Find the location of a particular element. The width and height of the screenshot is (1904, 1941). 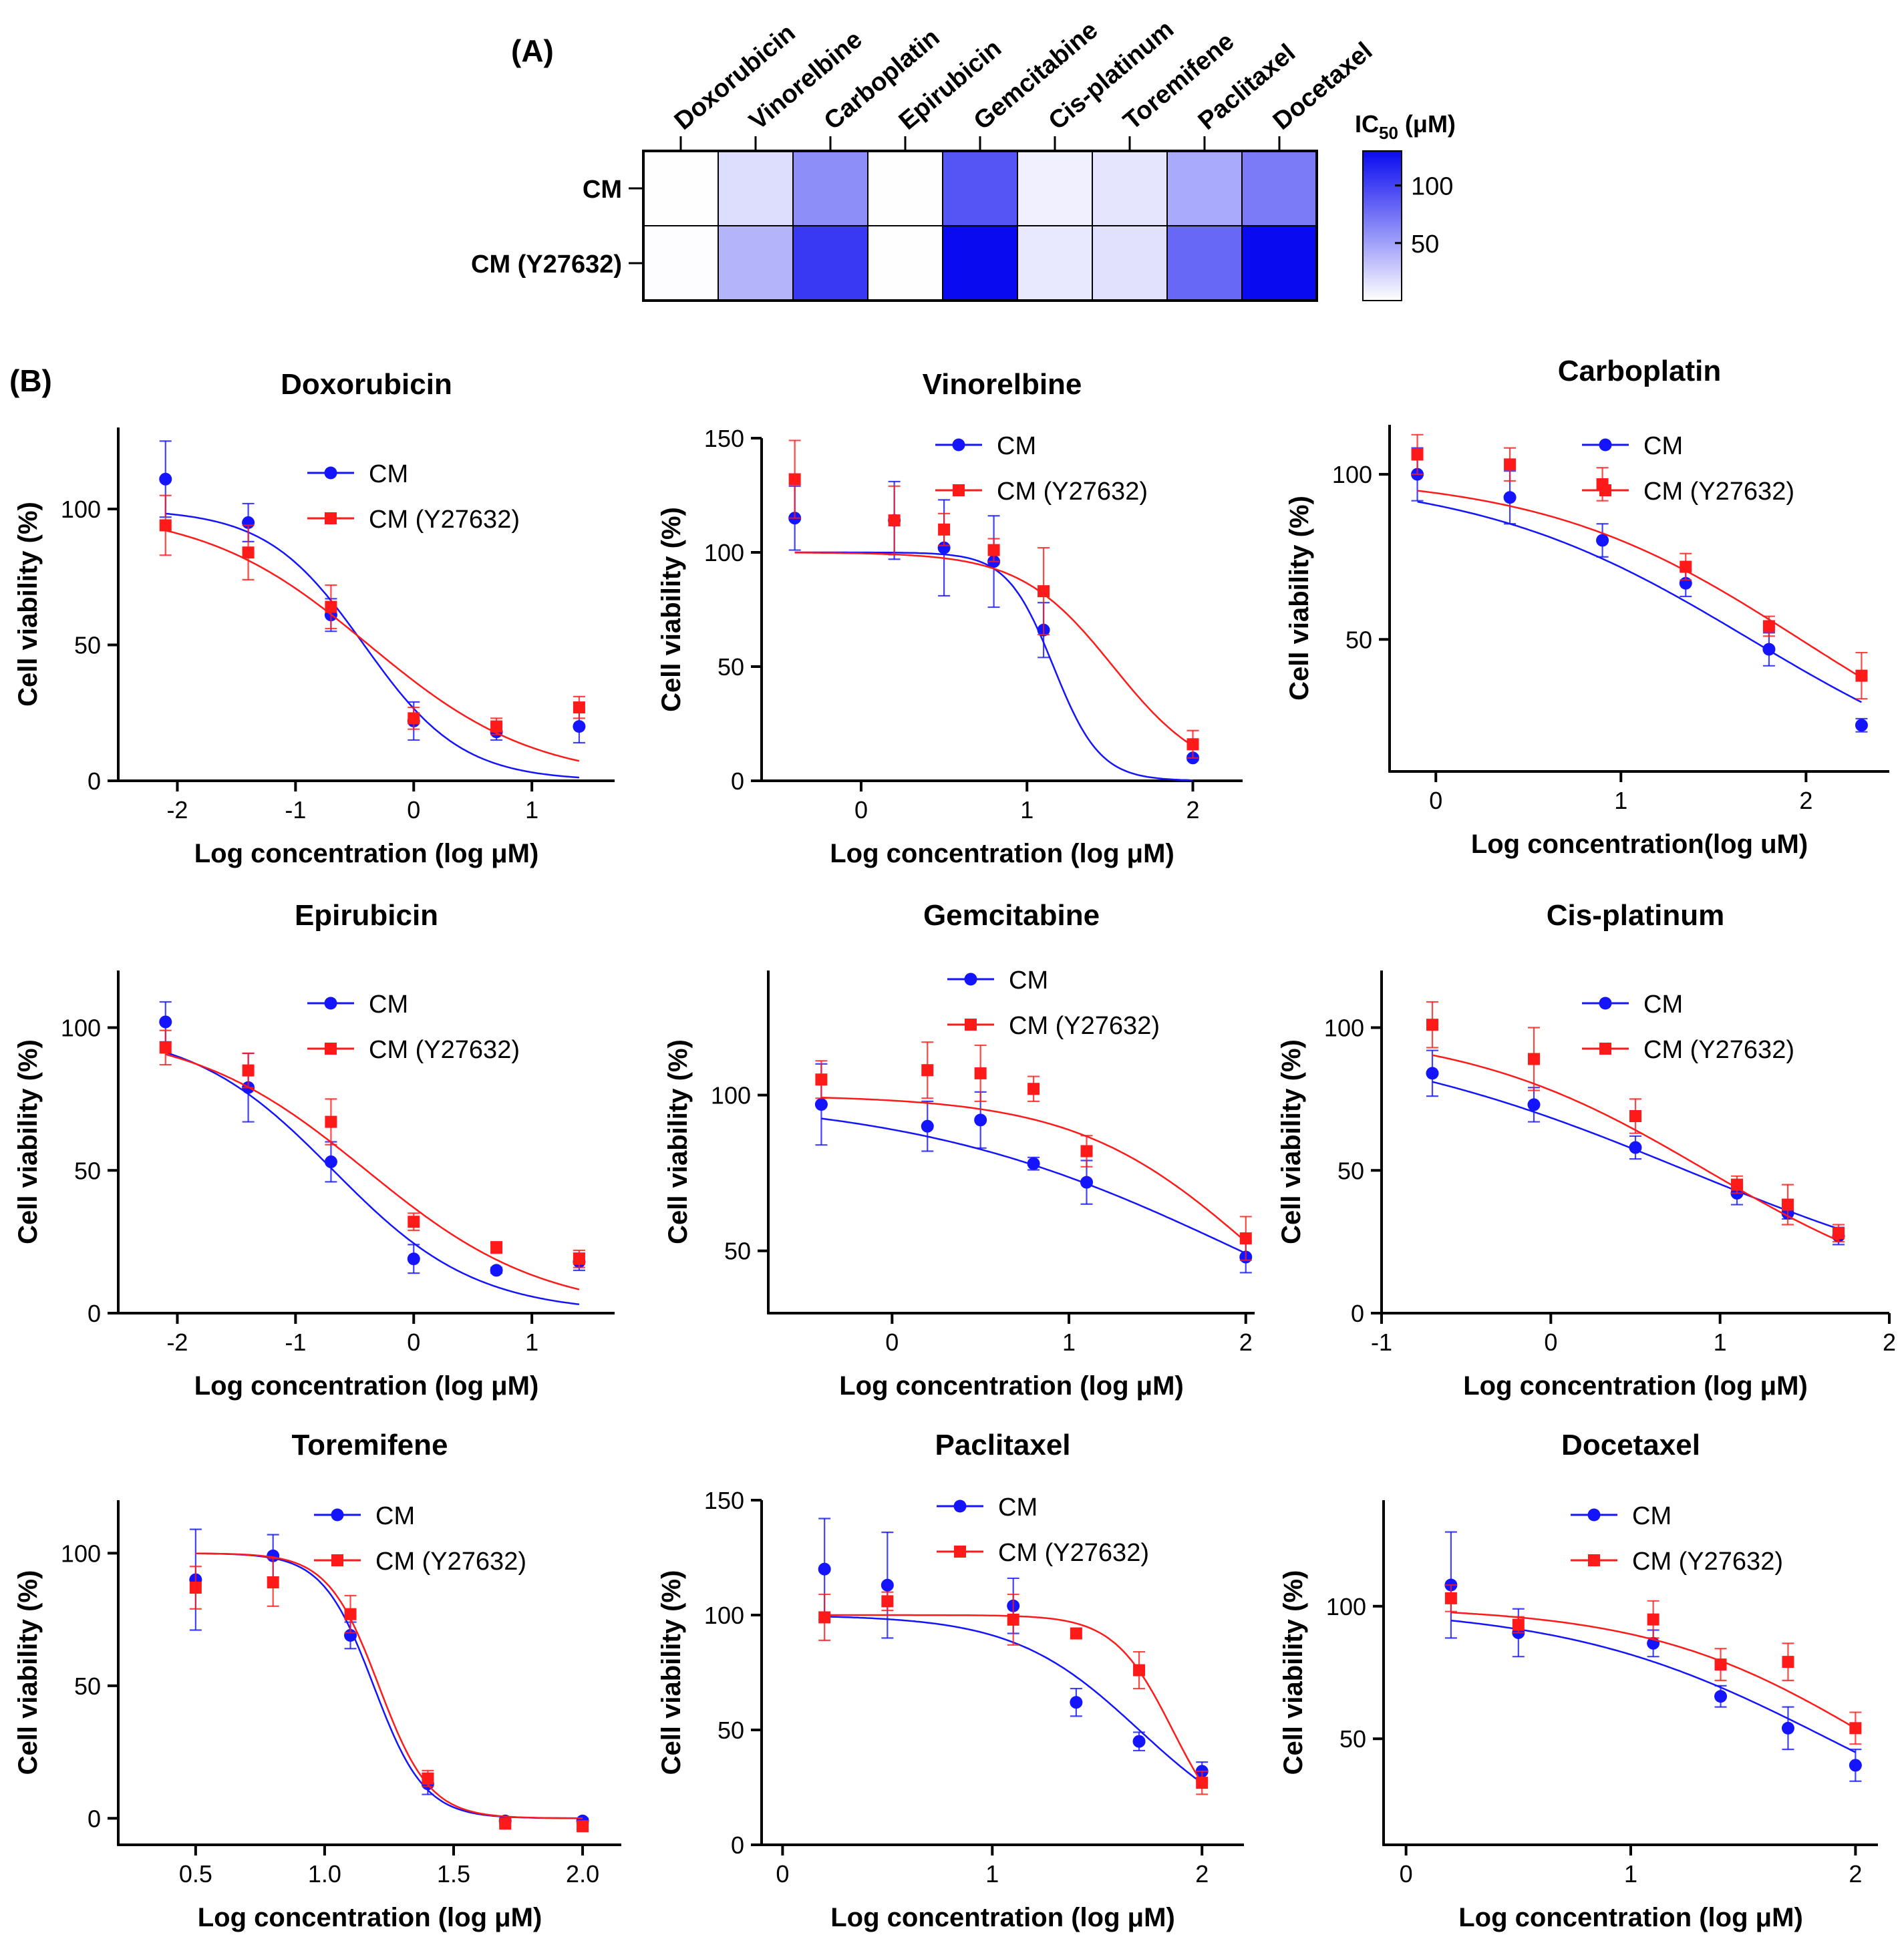

panel-a-label: (A) is located at coordinates (532, 50).